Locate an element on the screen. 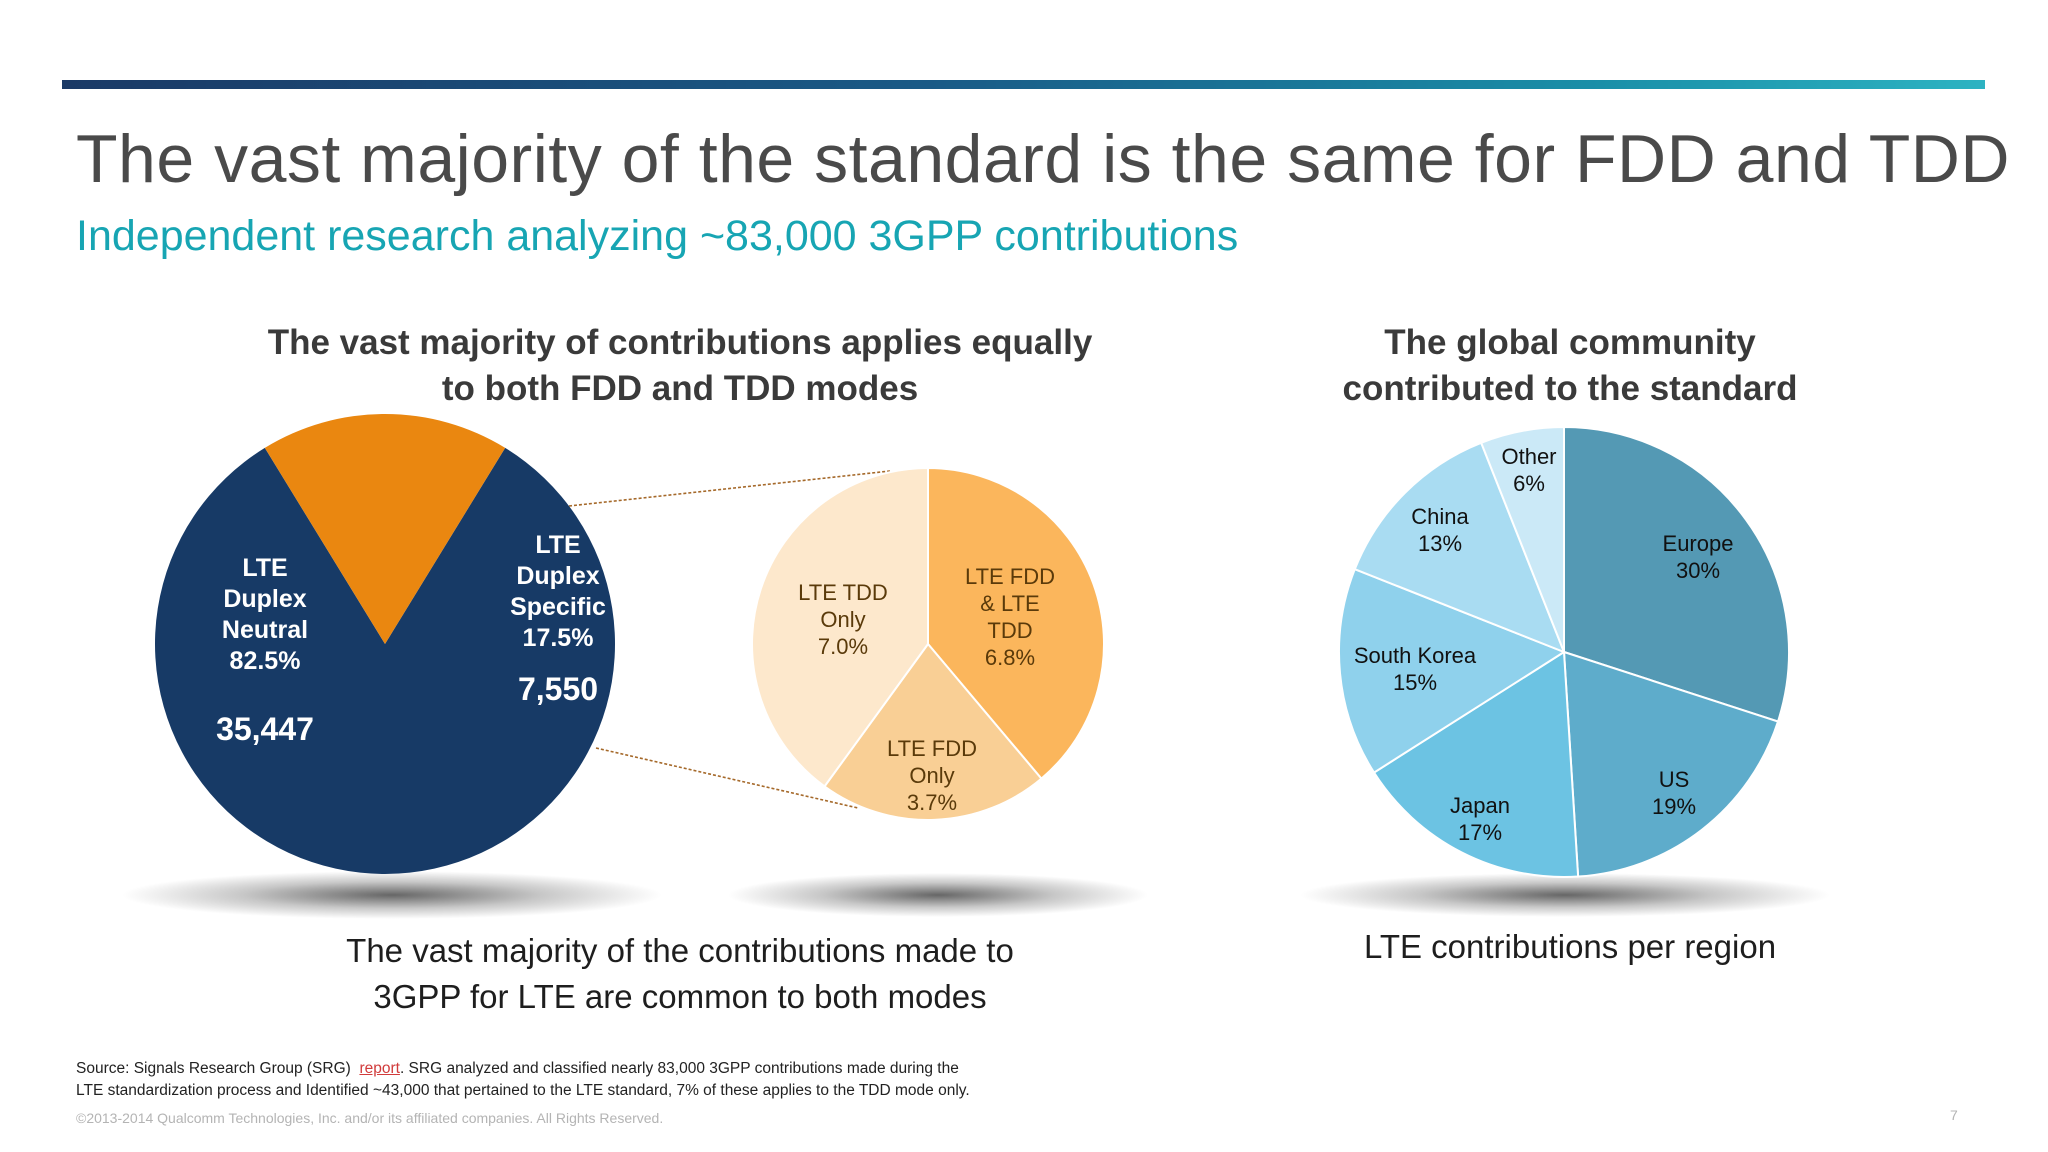 The height and width of the screenshot is (1152, 2048). slice-count-lte-duplex-neutral: 35,447 is located at coordinates (265, 729).